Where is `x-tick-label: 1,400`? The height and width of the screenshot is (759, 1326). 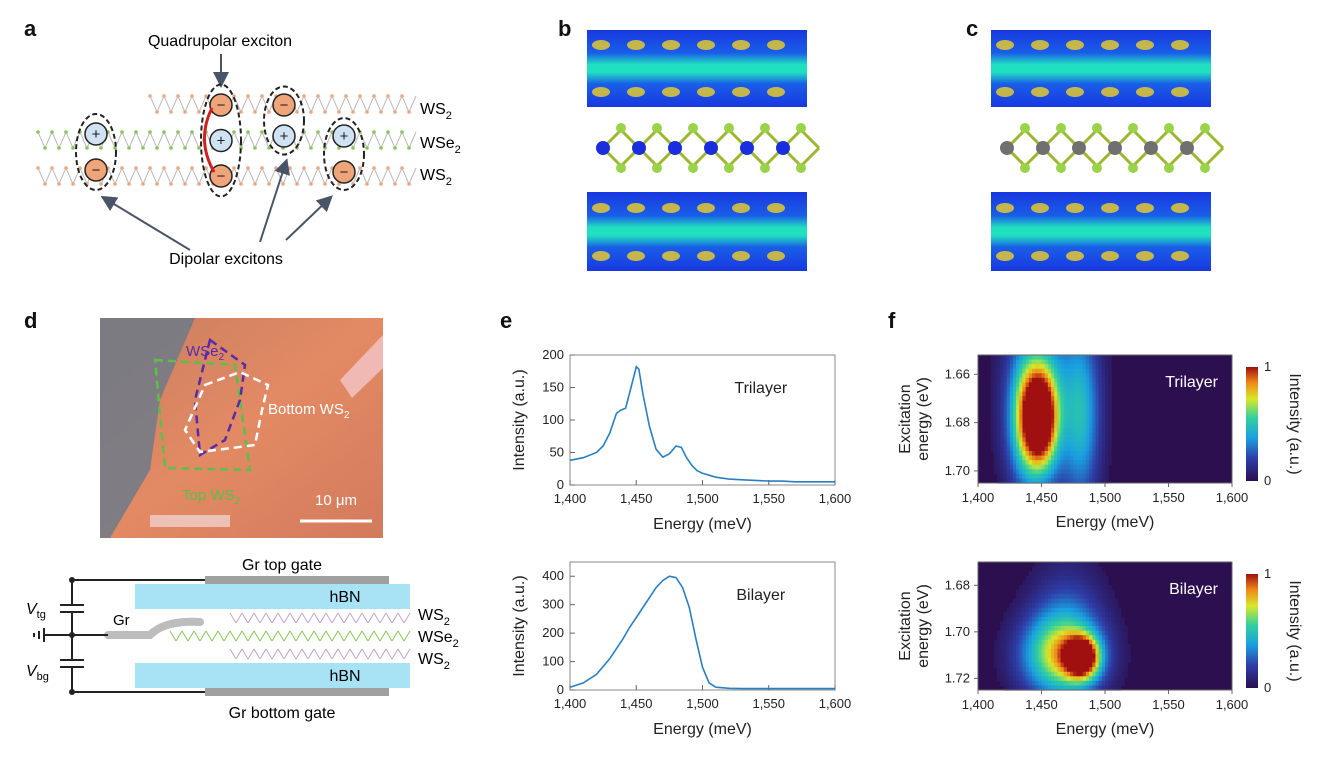
x-tick-label: 1,400 is located at coordinates (978, 704).